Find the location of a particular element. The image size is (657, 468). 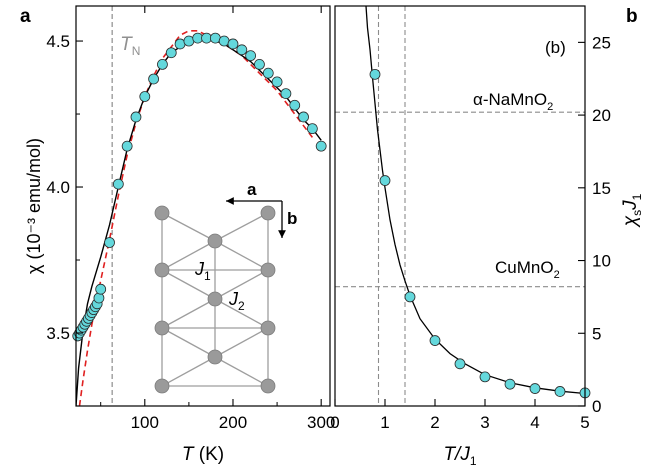

right-x-tick-label: 3 is located at coordinates (484, 422).